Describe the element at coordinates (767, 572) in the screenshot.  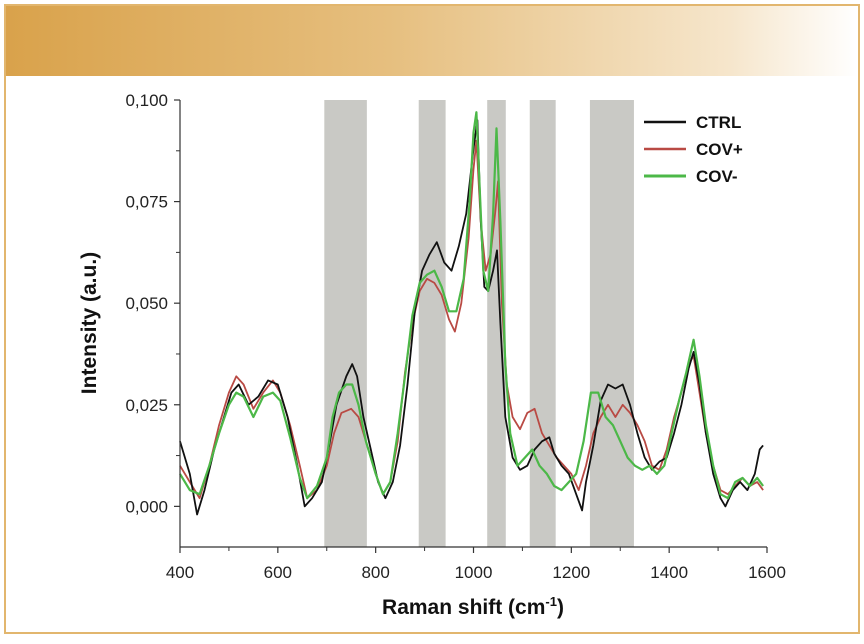
I see `x-tick-label: 1600` at that location.